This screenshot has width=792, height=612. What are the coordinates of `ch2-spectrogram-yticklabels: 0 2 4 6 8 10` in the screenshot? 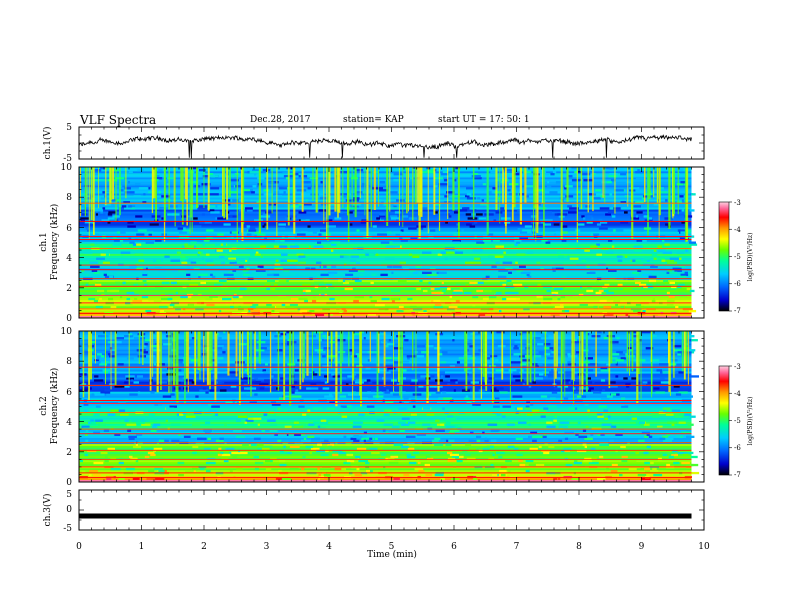 It's located at (67, 407).